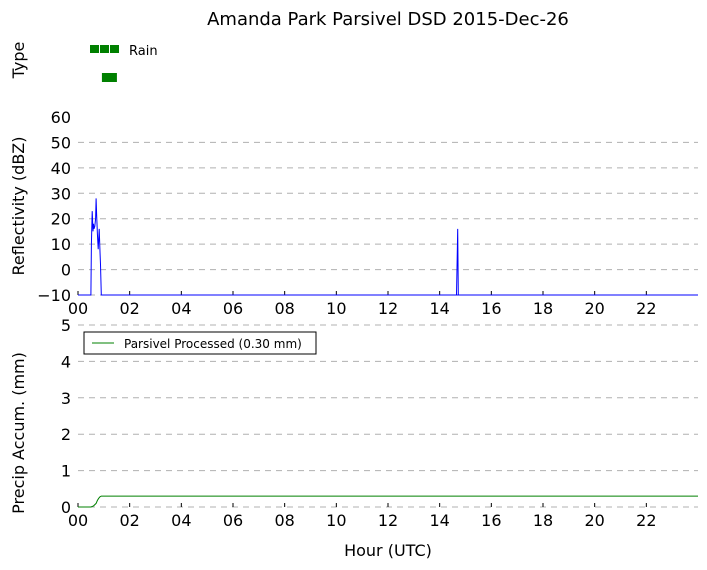 The width and height of the screenshot is (707, 570). I want to click on precip-y-tick-label: 1, so click(66, 471).